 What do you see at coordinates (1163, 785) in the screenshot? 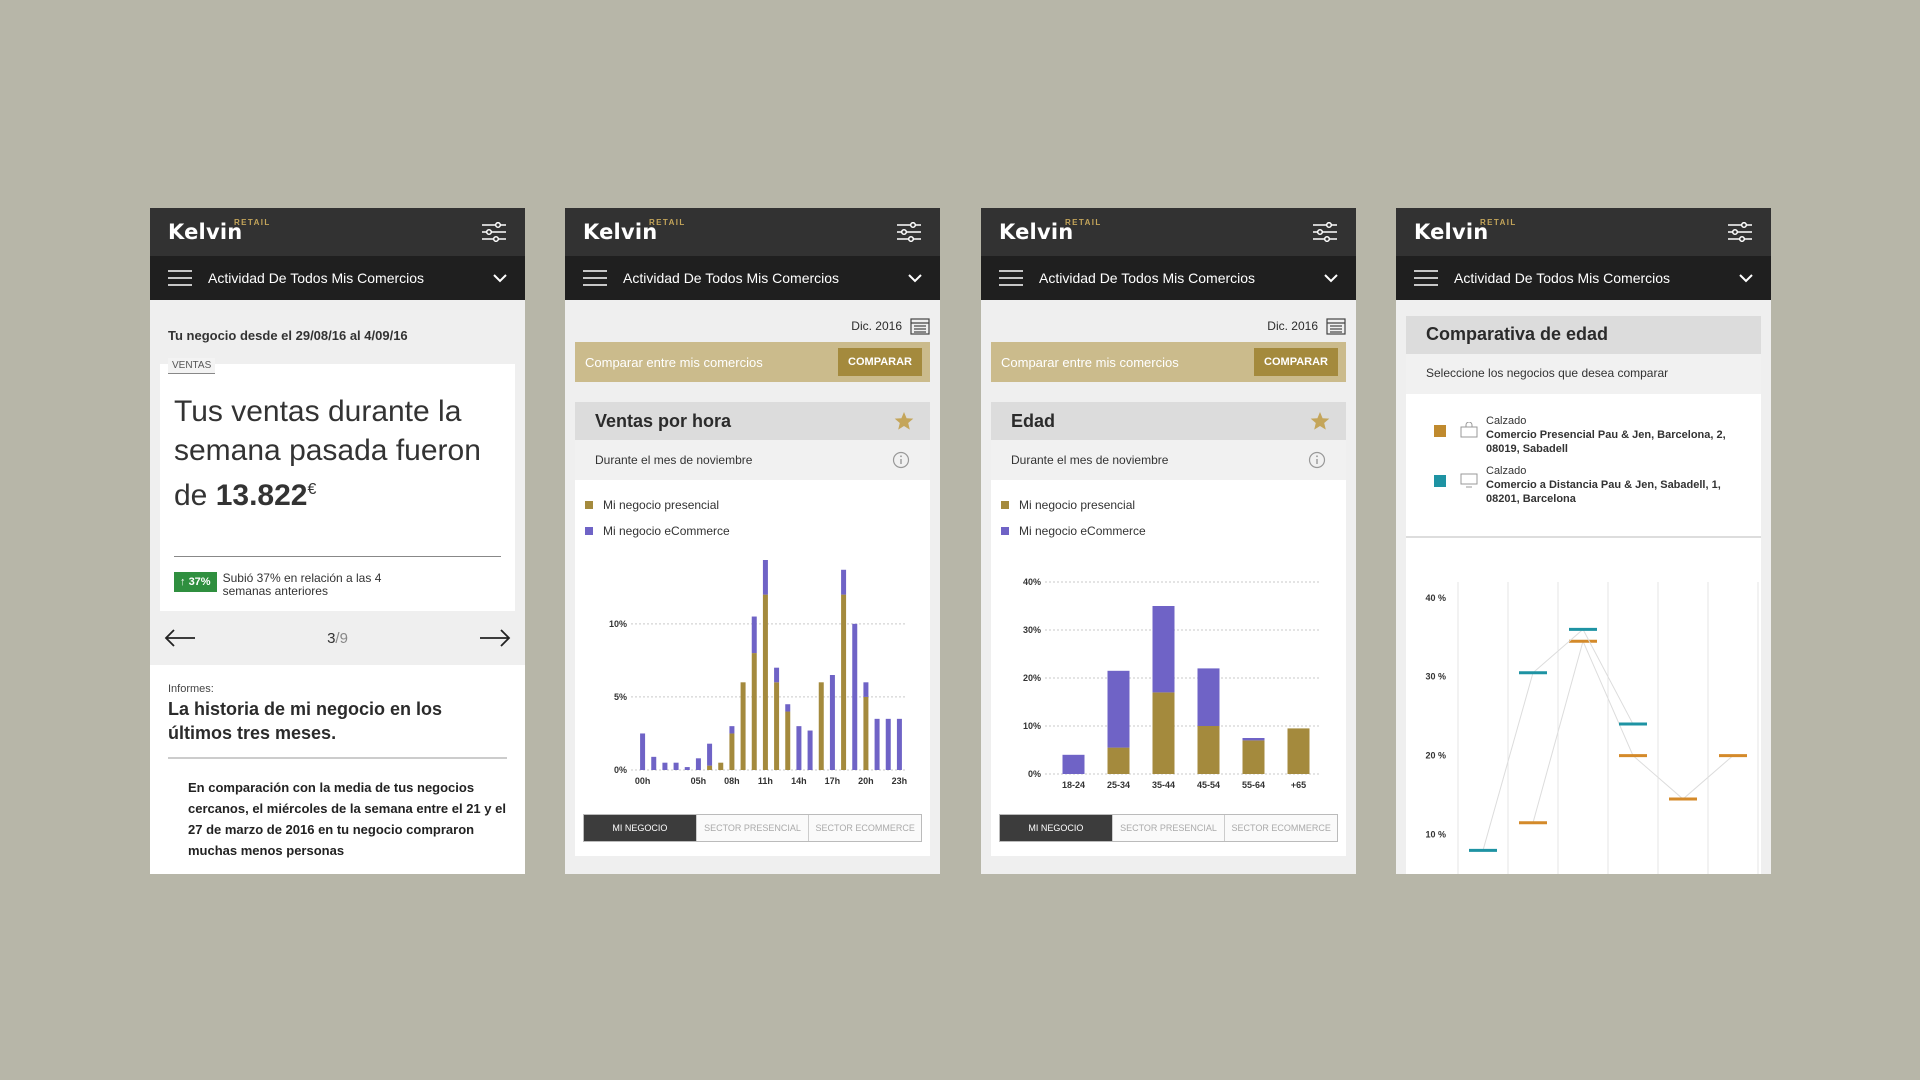
I see `x-tick-label: 35-44` at bounding box center [1163, 785].